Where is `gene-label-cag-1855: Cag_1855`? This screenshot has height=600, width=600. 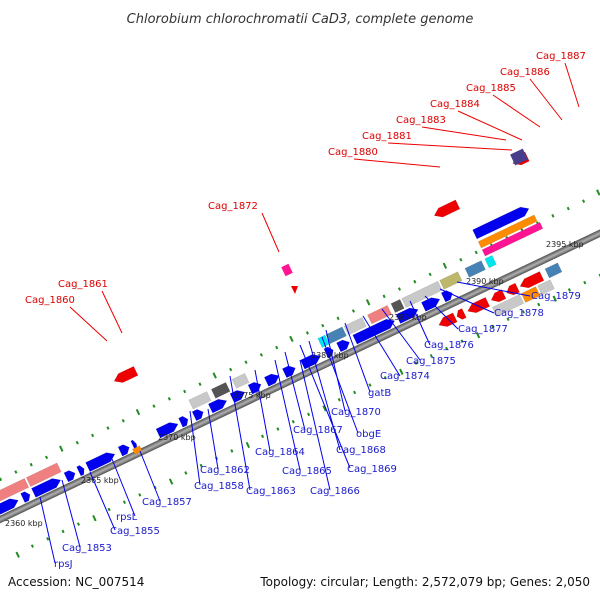
gene-label-cag-1855: Cag_1855 is located at coordinates (135, 531).